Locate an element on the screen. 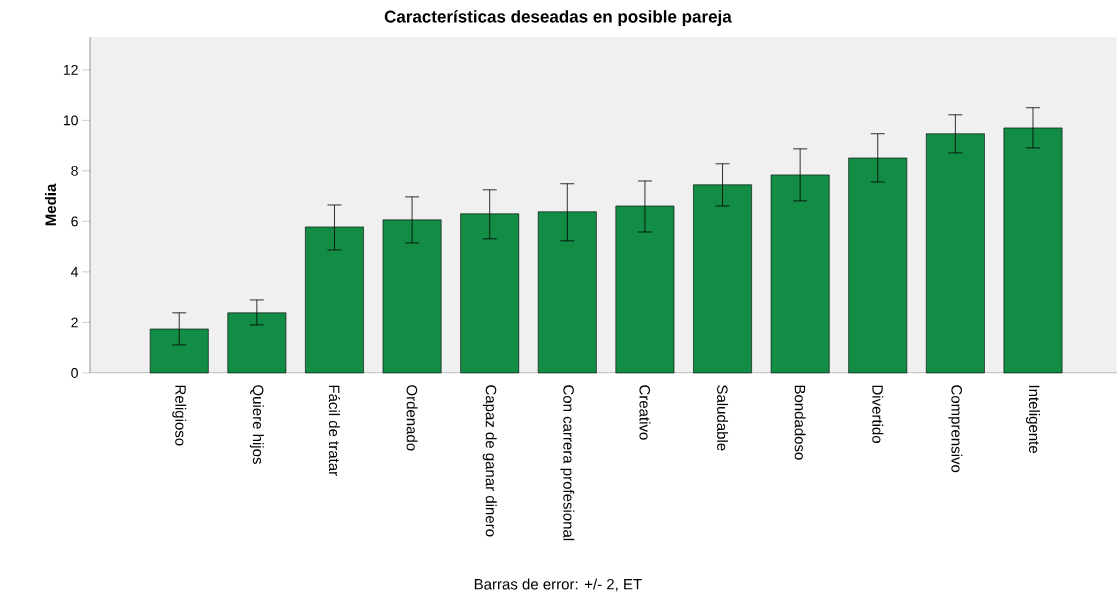 This screenshot has height=597, width=1117. y-tick-label: 10 is located at coordinates (70, 120).